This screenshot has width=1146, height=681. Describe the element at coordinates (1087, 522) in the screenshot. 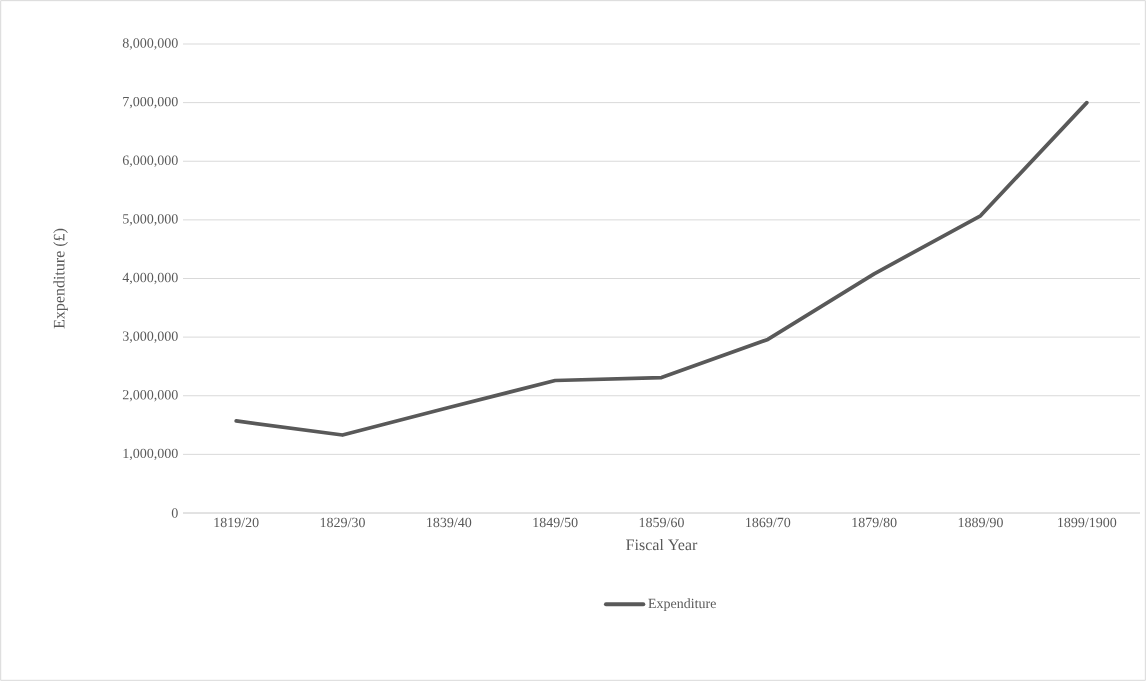

I see `x-tick-label: 1899/1900` at that location.